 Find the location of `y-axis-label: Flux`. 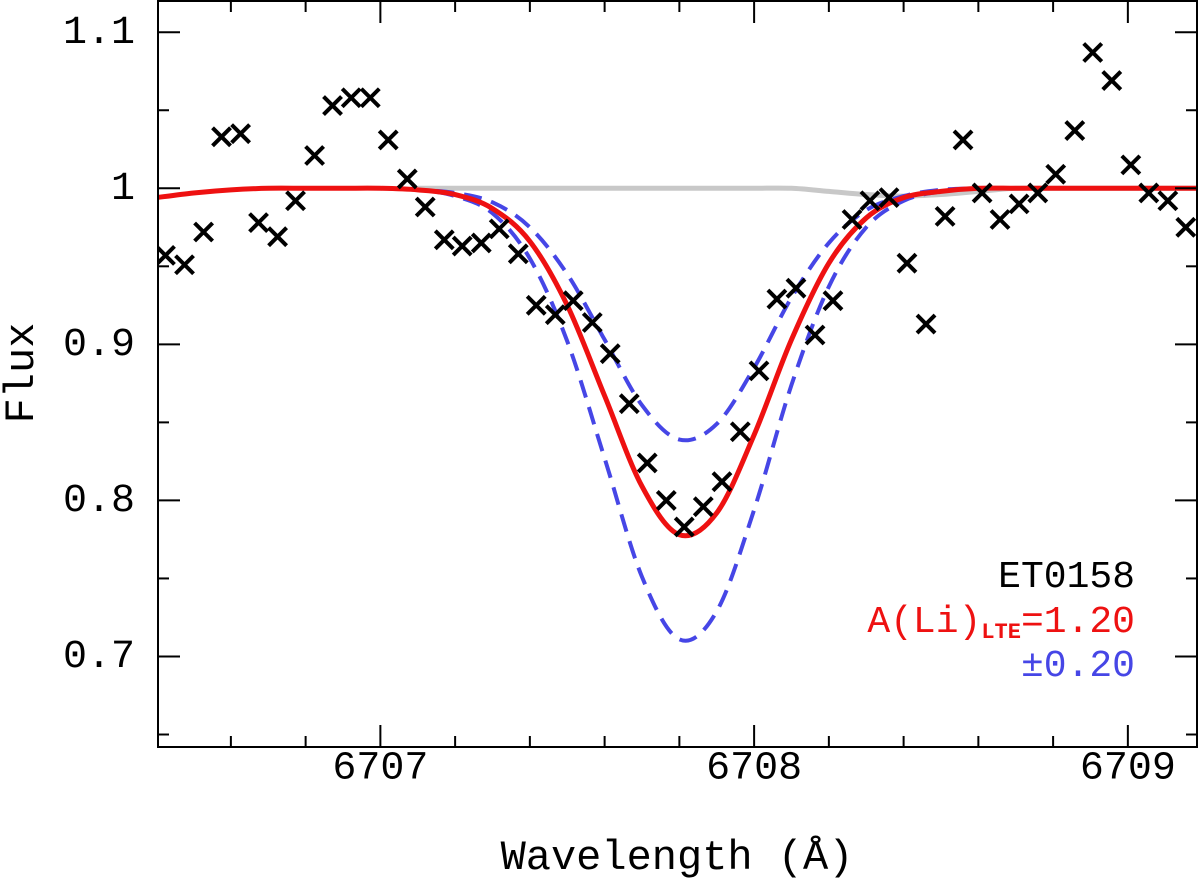

y-axis-label: Flux is located at coordinates (23, 373).